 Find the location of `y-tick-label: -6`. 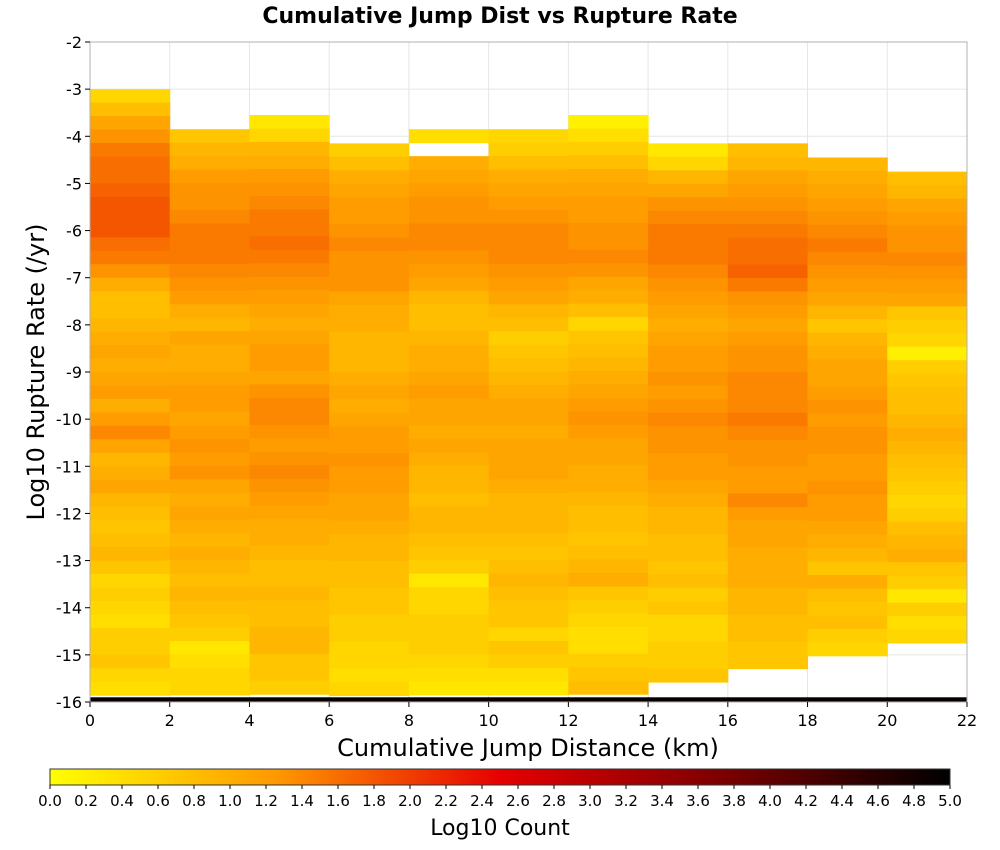

y-tick-label: -6 is located at coordinates (74, 231).